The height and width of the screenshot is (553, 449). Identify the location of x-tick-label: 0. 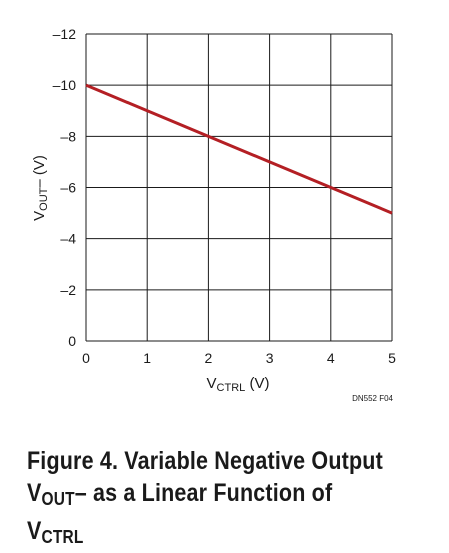
(86, 358).